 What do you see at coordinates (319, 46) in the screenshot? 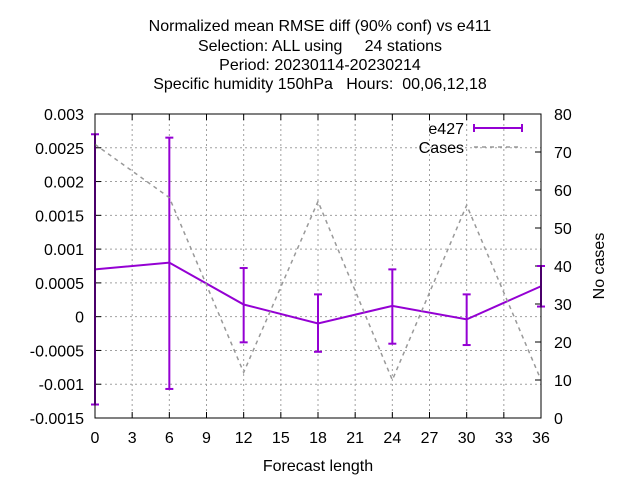
I see `chart-title-line-2: Selection: ALL using 24 stations` at bounding box center [319, 46].